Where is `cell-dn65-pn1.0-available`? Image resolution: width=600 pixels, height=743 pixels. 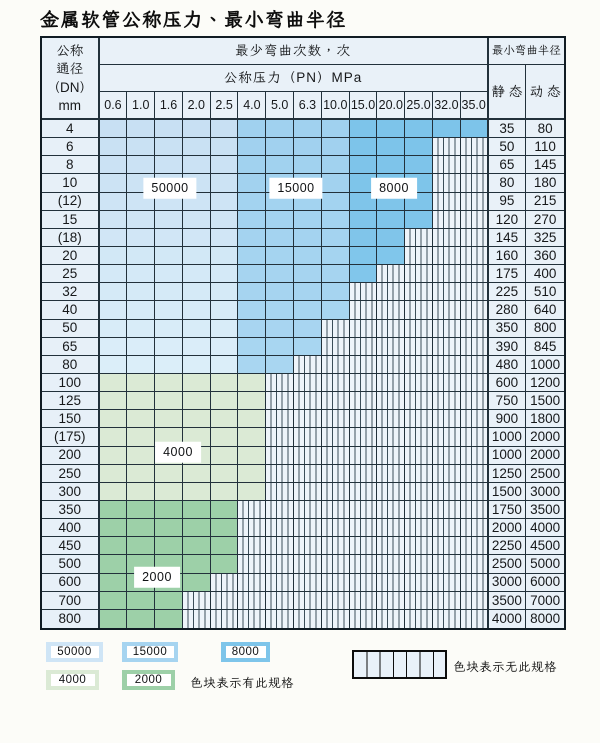 cell-dn65-pn1.0-available is located at coordinates (141, 346).